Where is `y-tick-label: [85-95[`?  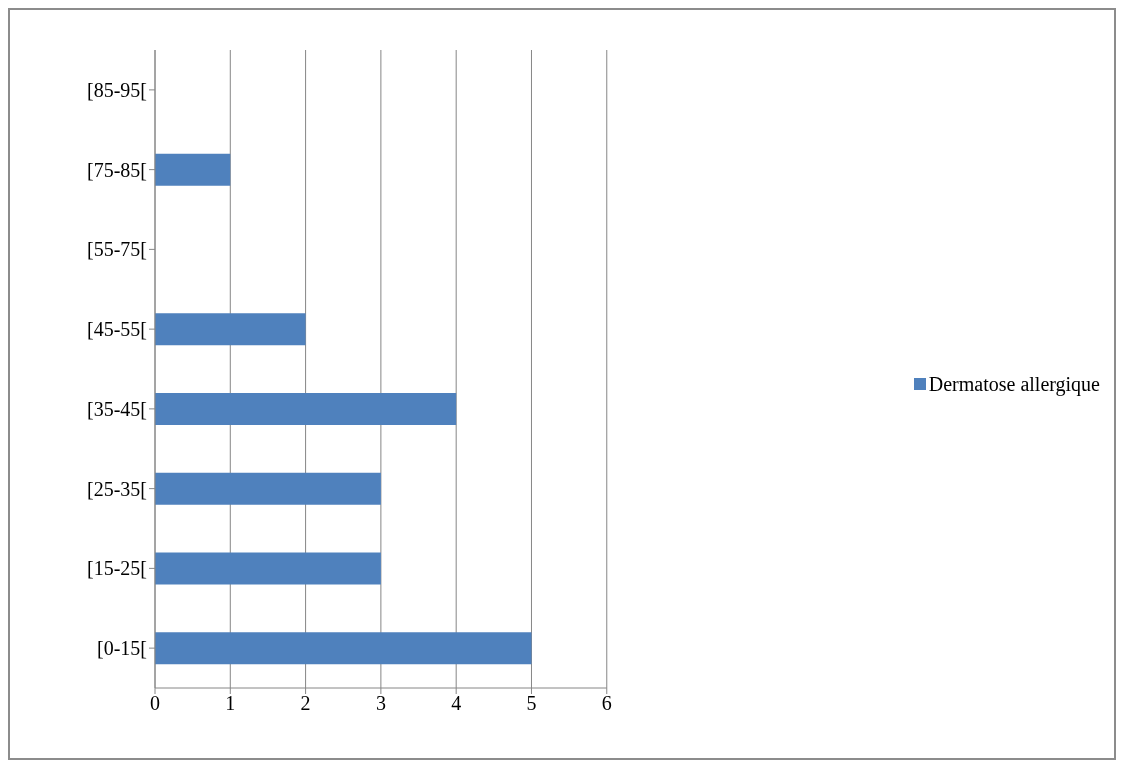 y-tick-label: [85-95[ is located at coordinates (117, 89).